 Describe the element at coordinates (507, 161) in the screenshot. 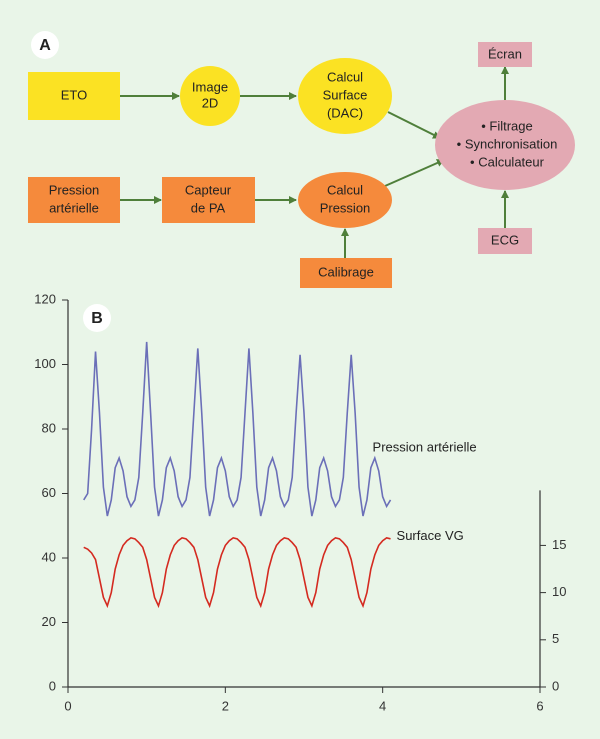

I see `node-label: • Calculateur` at that location.